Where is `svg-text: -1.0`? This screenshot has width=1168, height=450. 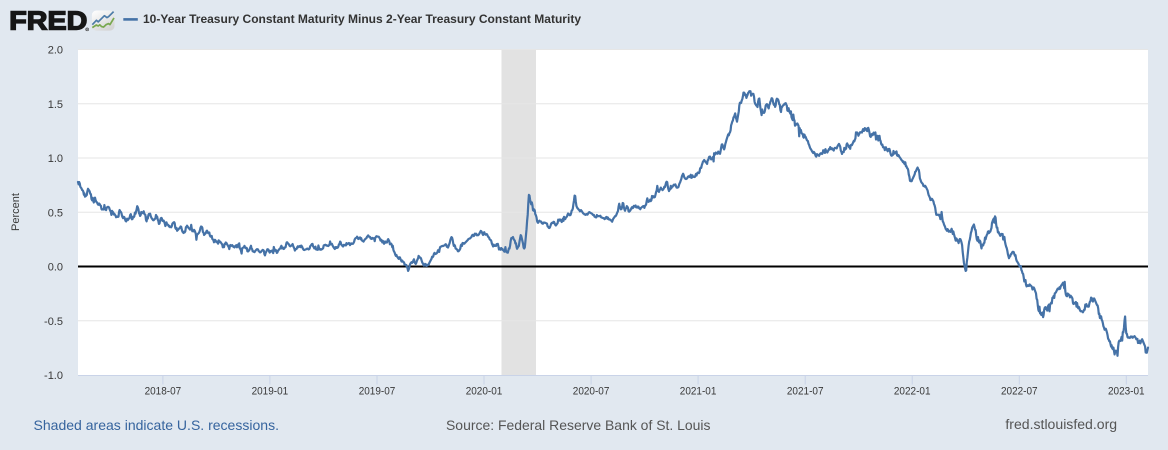 svg-text: -1.0 is located at coordinates (53, 376).